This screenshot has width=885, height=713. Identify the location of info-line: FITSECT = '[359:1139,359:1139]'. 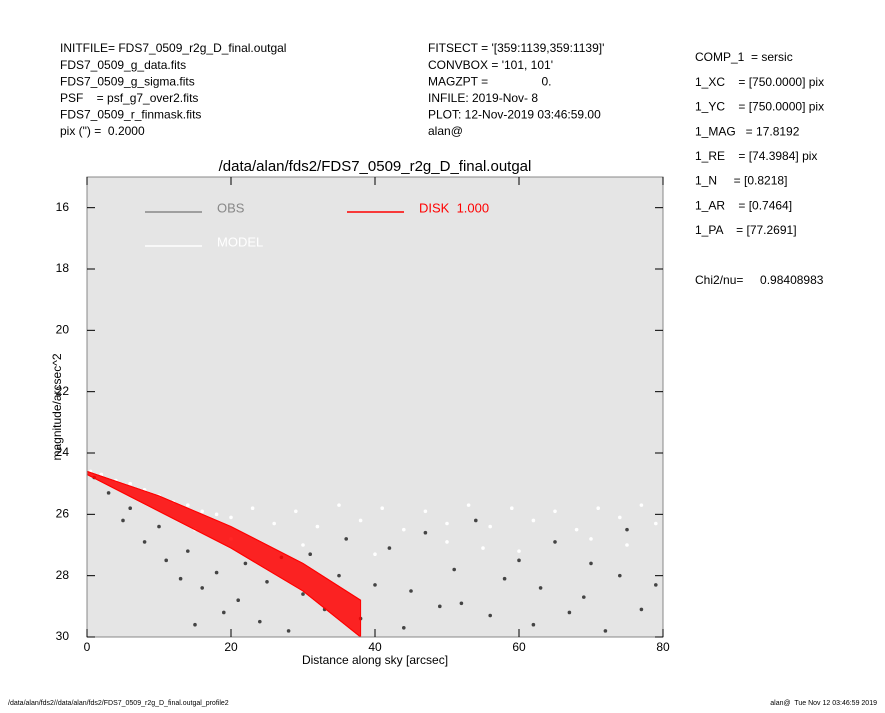
(516, 48).